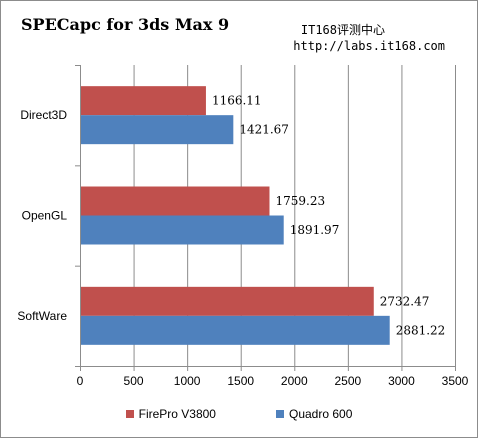 This screenshot has width=478, height=438. I want to click on x-tick-label: 2500, so click(348, 381).